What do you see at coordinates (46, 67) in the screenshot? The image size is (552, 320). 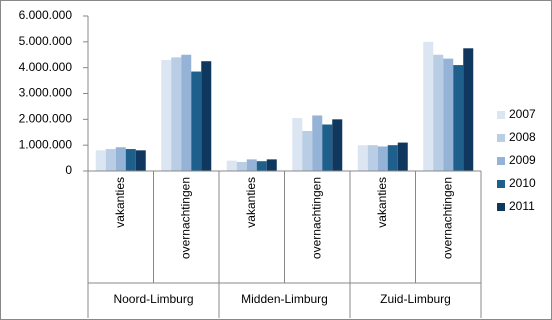 I see `y-tick-label: 4.000.000` at bounding box center [46, 67].